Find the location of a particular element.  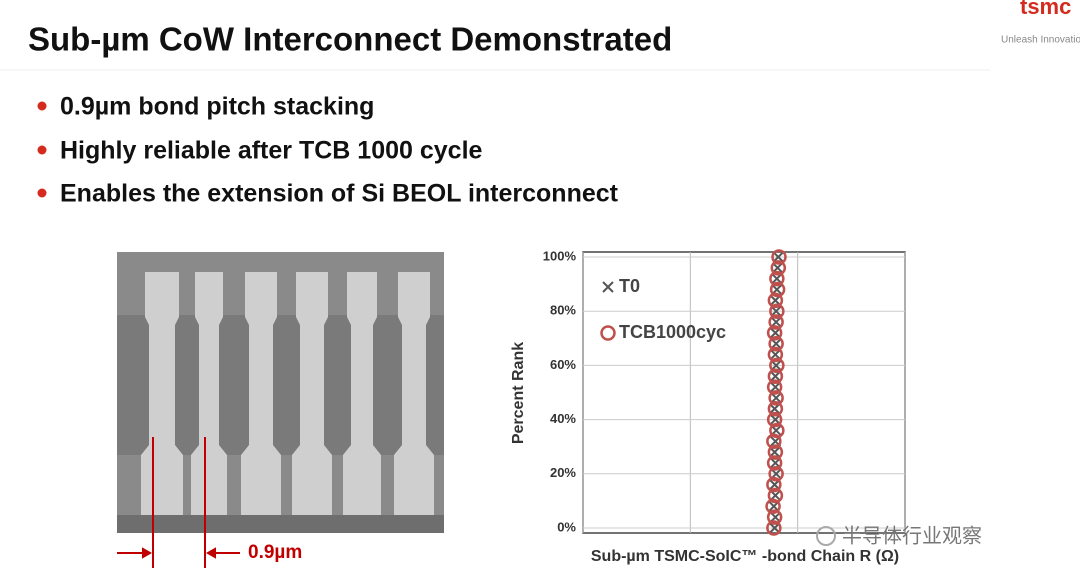

watermark-icon is located at coordinates (826, 536).